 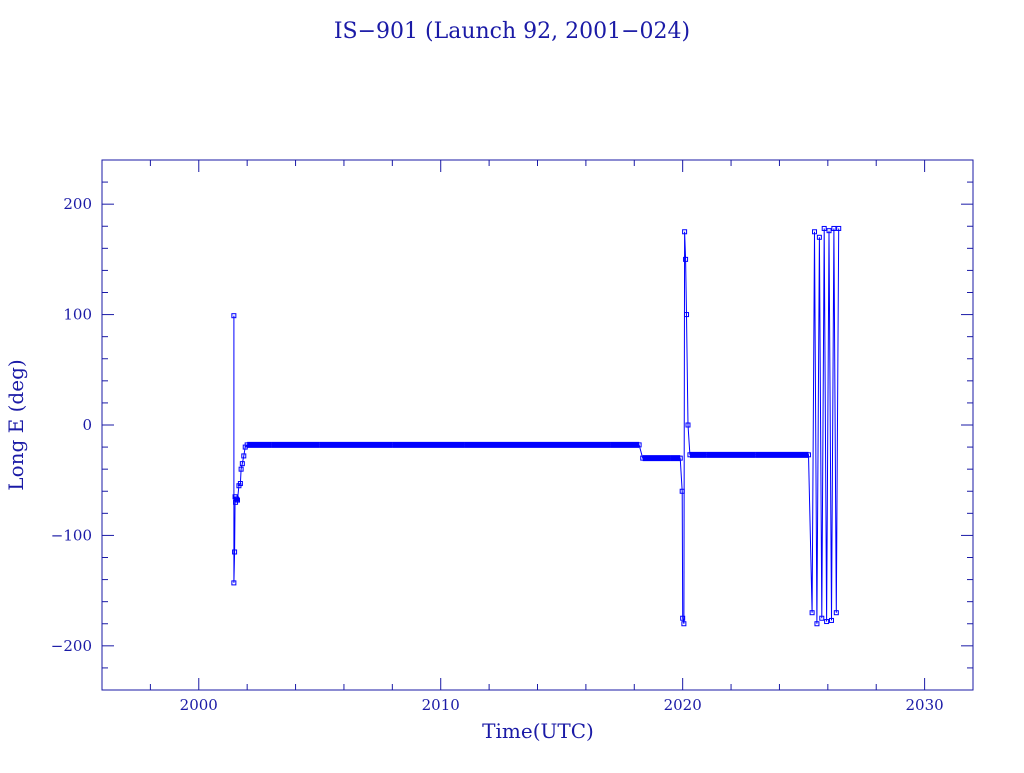 What do you see at coordinates (683, 705) in the screenshot?
I see `x-tick-label: 2020` at bounding box center [683, 705].